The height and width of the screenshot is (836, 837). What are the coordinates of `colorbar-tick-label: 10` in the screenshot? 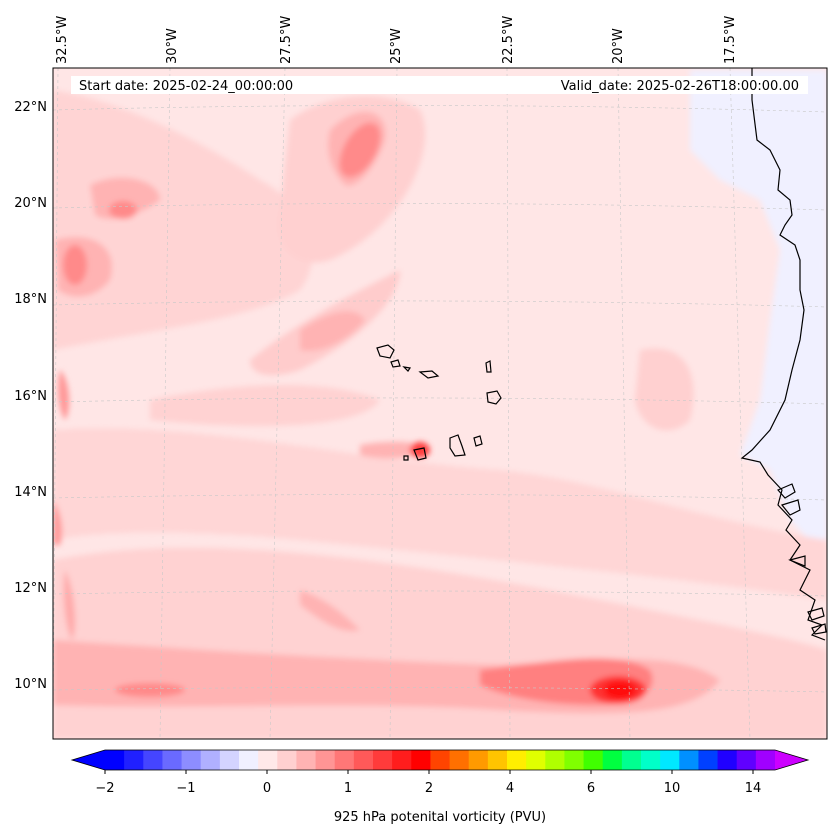 It's located at (672, 788).